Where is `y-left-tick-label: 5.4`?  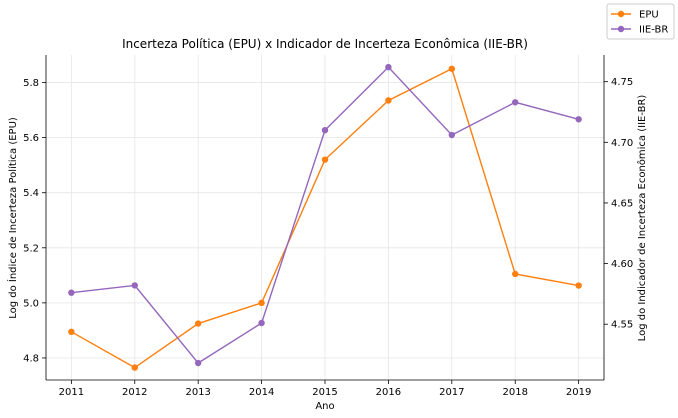
y-left-tick-label: 5.4 is located at coordinates (31, 193).